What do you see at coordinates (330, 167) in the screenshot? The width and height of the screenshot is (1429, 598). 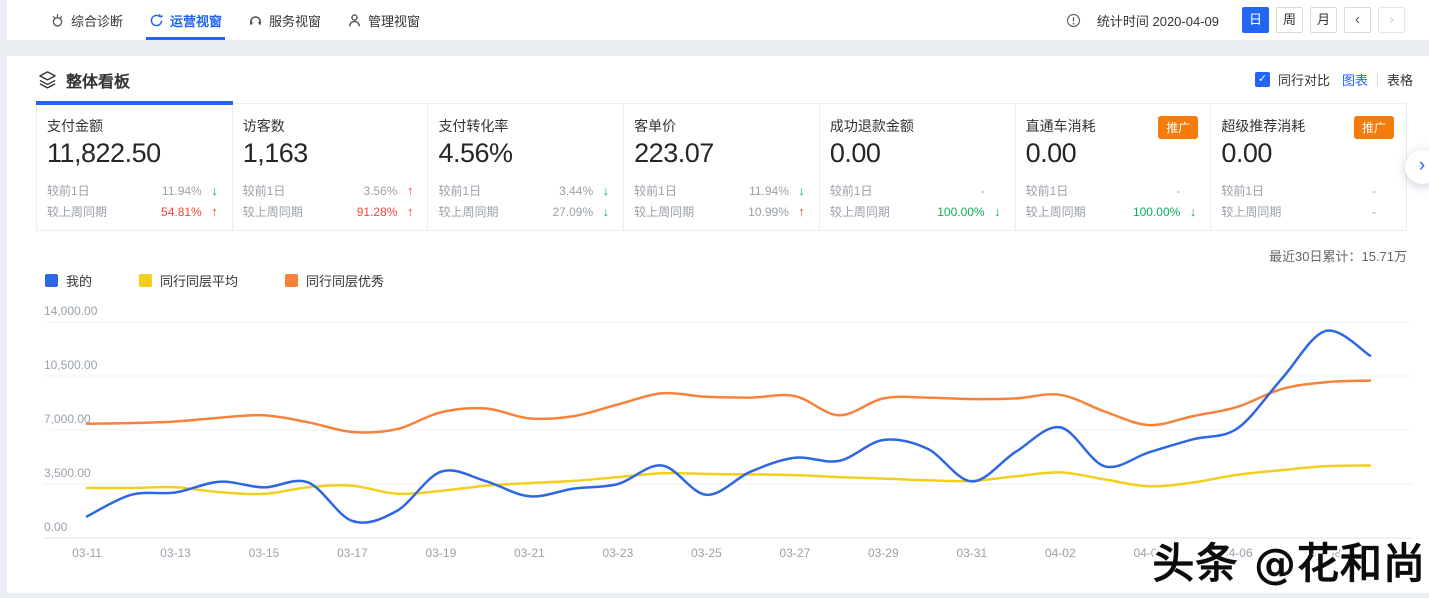 I see `metric-card: 访客数 1,163 较前1日 3.56% ↑ 较上周同期 91.28% ↑` at bounding box center [330, 167].